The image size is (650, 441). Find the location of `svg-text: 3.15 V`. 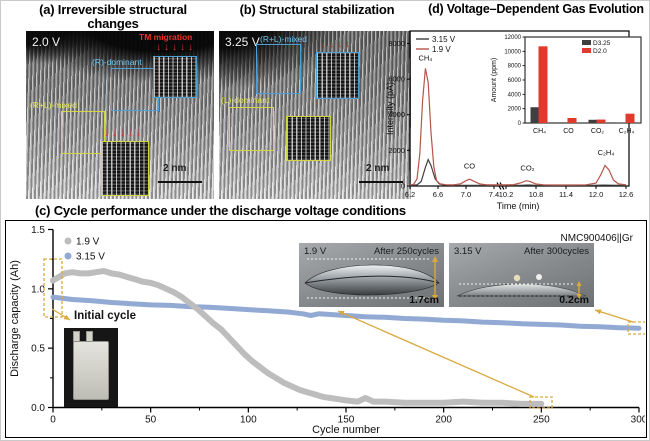

svg-text: 3.15 V is located at coordinates (444, 39).